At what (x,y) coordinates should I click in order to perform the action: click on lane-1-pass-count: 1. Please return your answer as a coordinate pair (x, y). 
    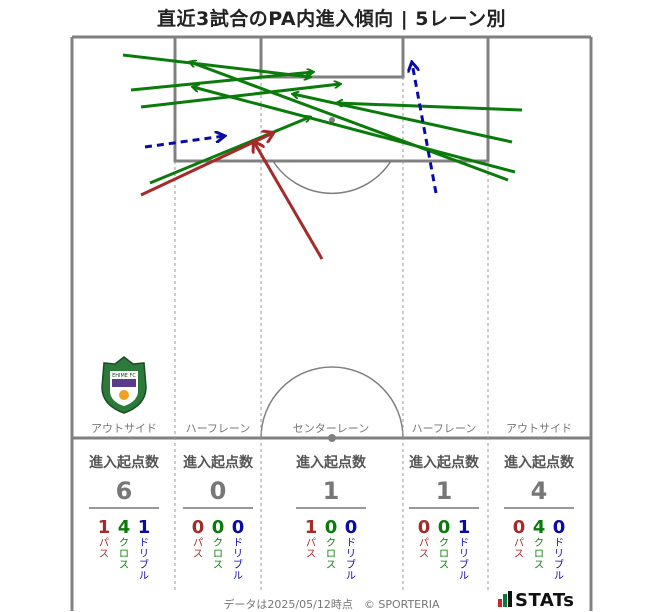
    Looking at the image, I should click on (104, 527).